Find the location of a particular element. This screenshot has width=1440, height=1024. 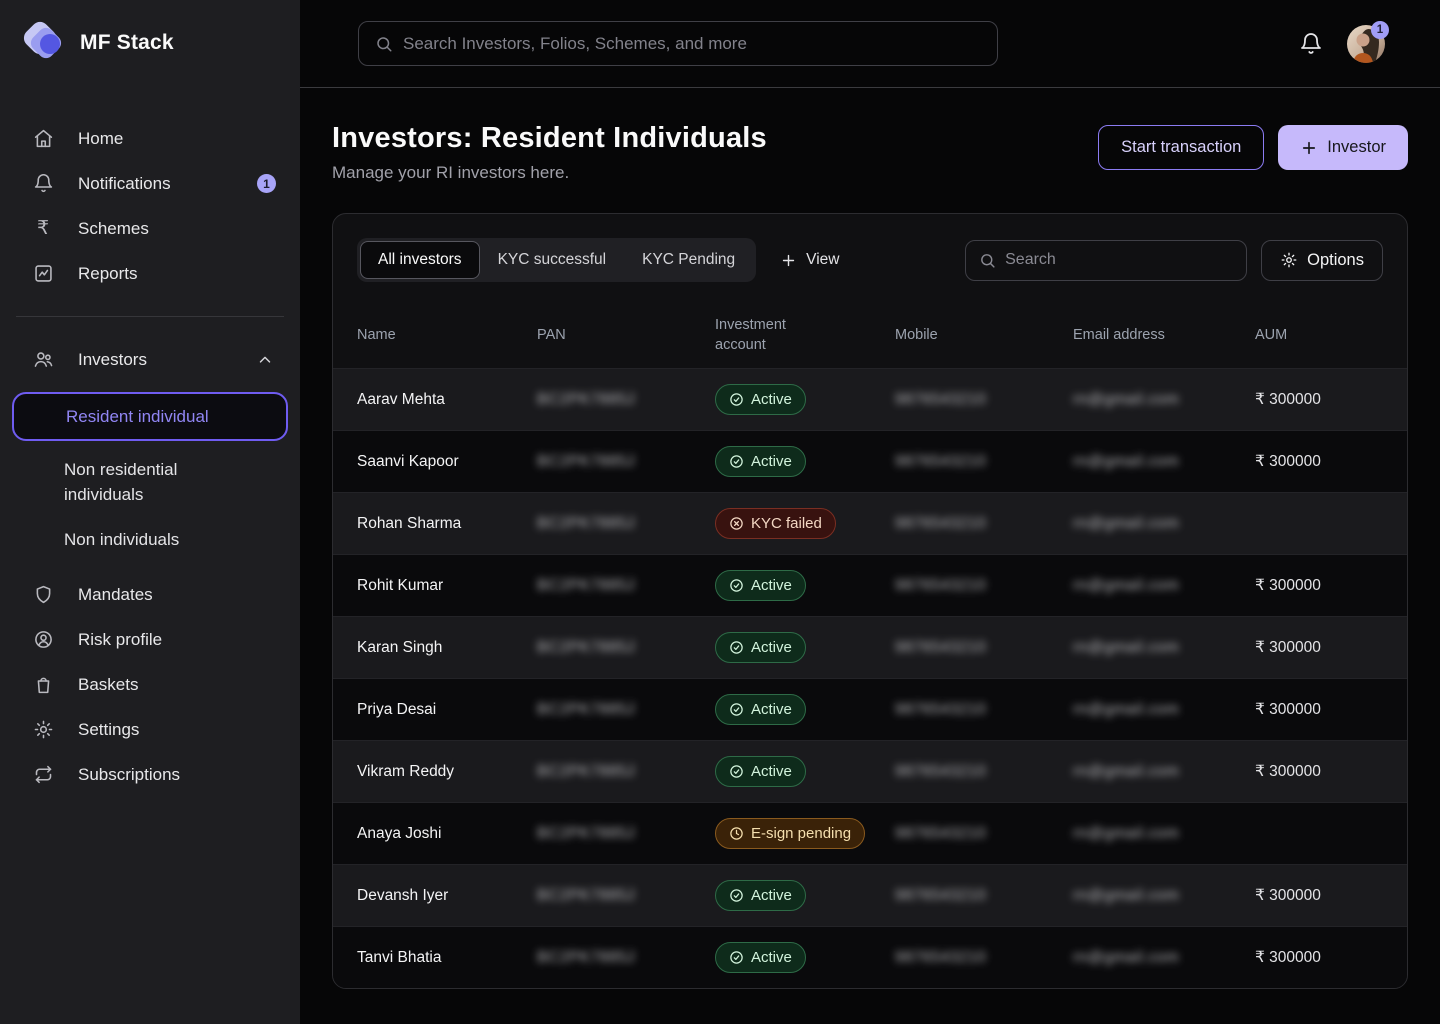

sidebar-item-notifications: Notifications 1 is located at coordinates (150, 183).